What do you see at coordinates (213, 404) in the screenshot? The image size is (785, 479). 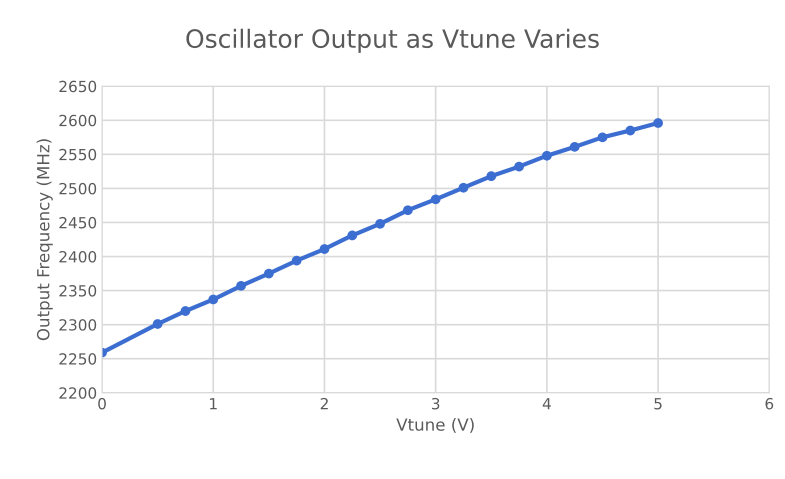 I see `x-tick-label: 1` at bounding box center [213, 404].